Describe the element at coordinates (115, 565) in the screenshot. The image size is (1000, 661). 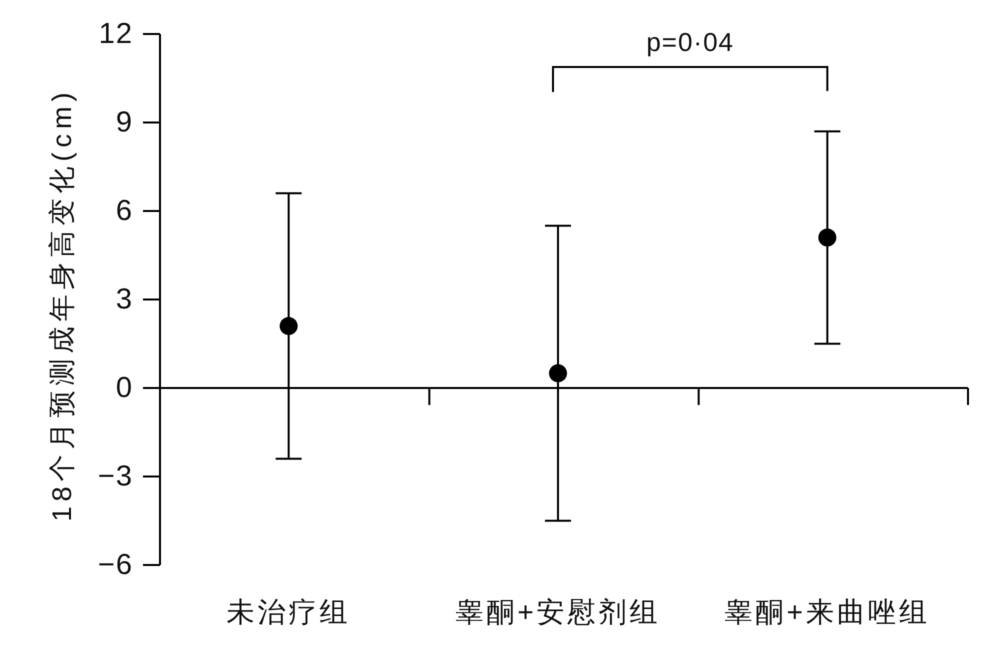
I see `y-tick-label: −6` at that location.